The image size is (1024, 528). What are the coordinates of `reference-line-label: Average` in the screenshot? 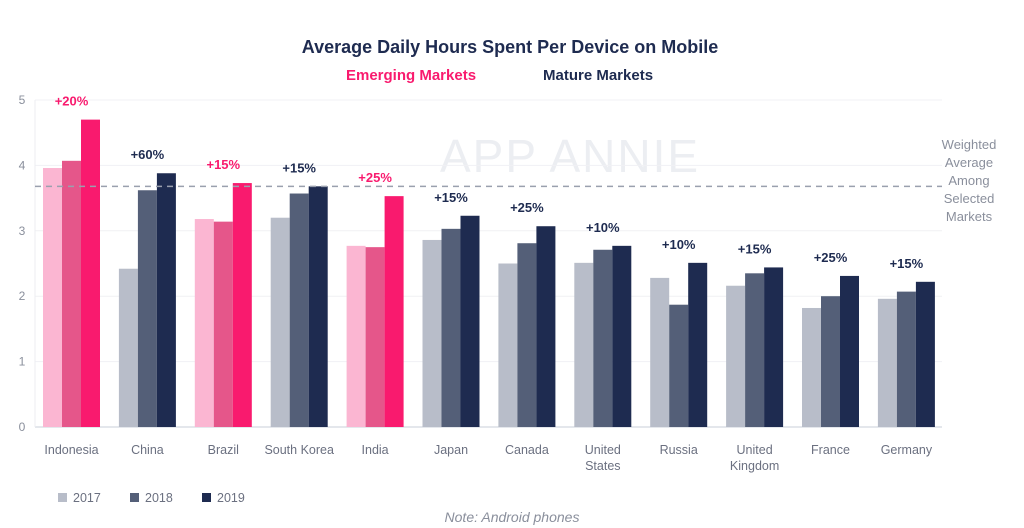 It's located at (969, 162).